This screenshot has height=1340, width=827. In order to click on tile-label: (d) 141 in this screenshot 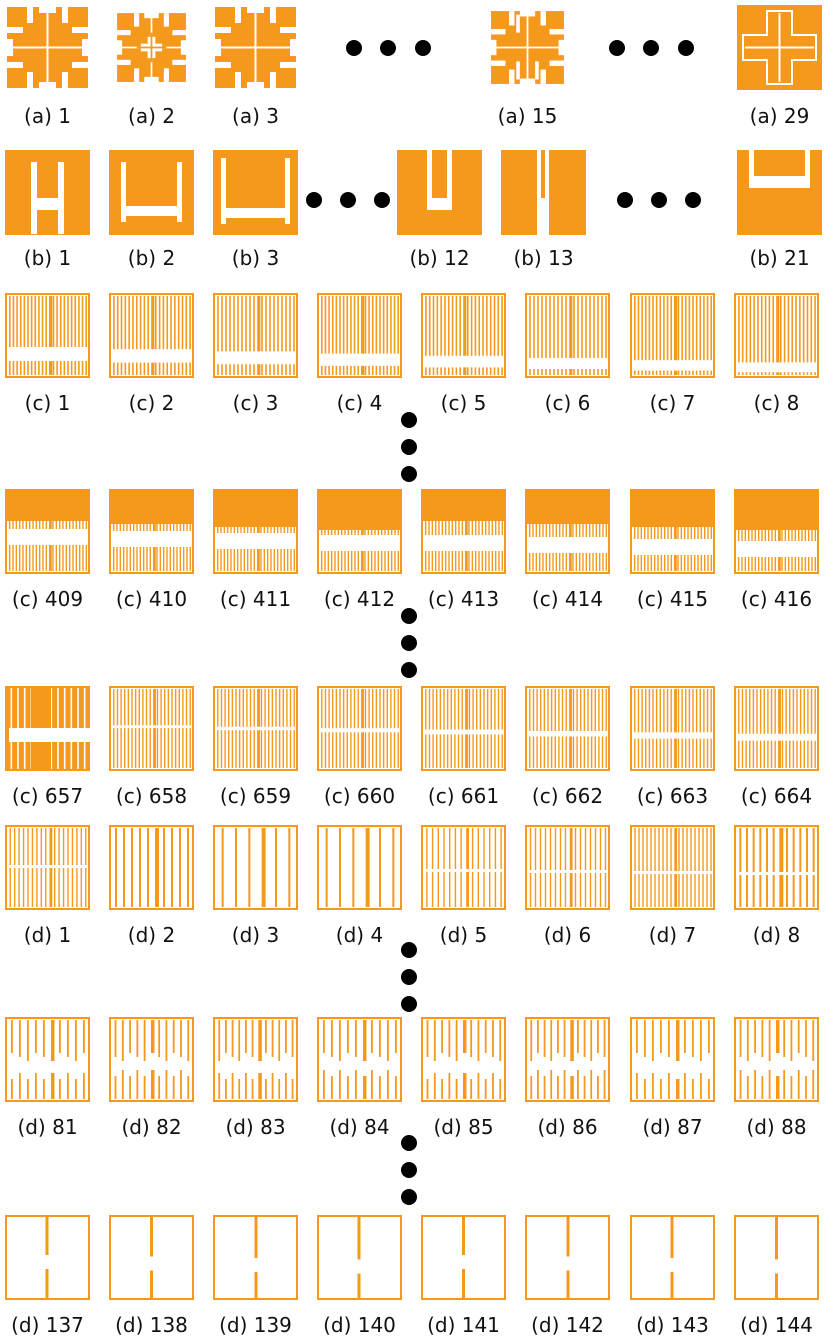, I will do `click(463, 1325)`.